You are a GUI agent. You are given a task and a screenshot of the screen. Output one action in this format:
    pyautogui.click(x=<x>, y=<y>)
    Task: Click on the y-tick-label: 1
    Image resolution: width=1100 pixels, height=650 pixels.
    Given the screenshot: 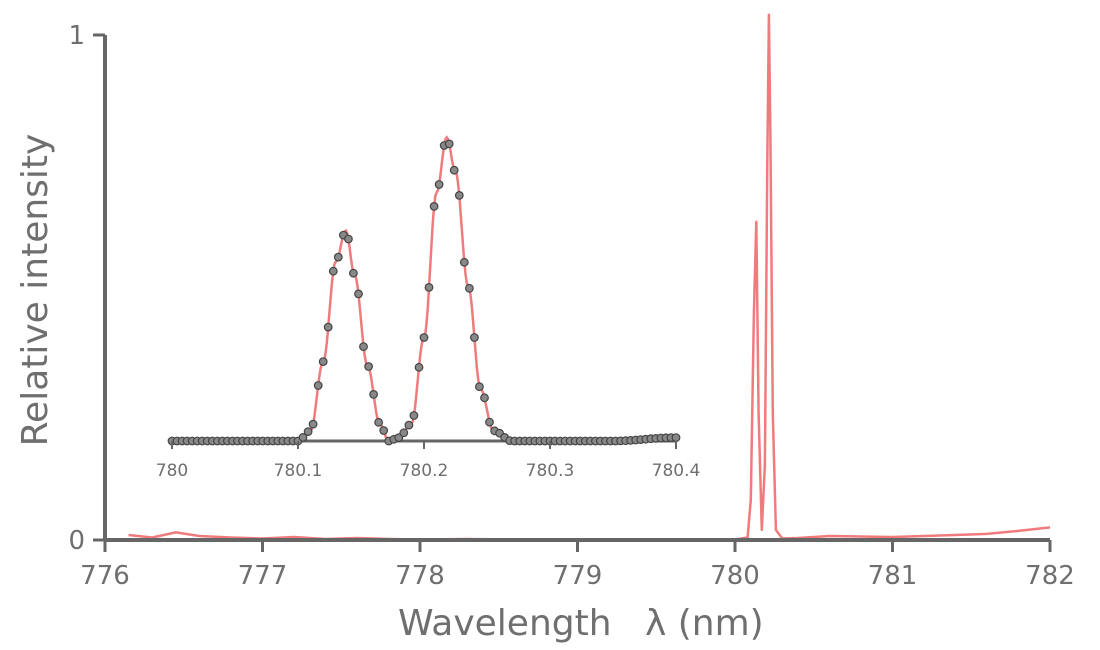 What is the action you would take?
    pyautogui.click(x=76, y=36)
    